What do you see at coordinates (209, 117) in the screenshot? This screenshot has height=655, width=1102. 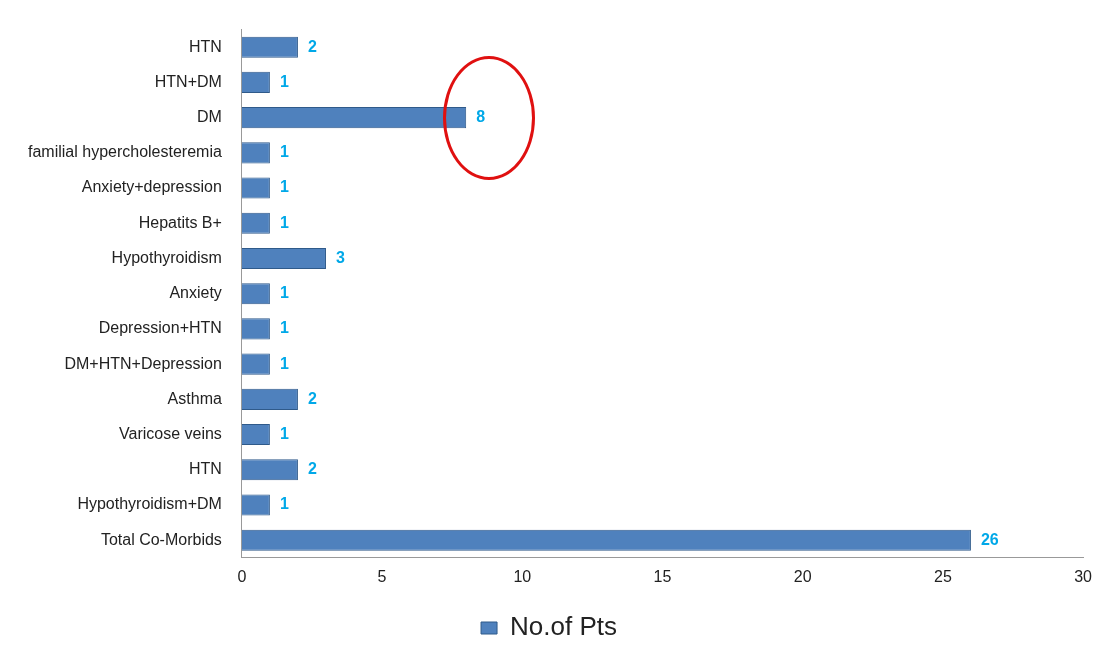 I see `y-tick-label: DM` at bounding box center [209, 117].